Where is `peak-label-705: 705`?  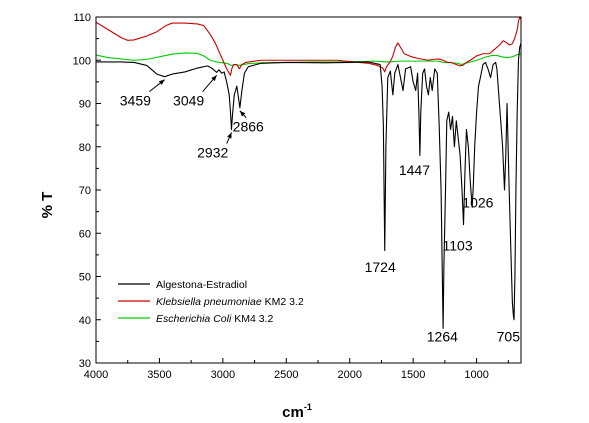
peak-label-705: 705 is located at coordinates (509, 336).